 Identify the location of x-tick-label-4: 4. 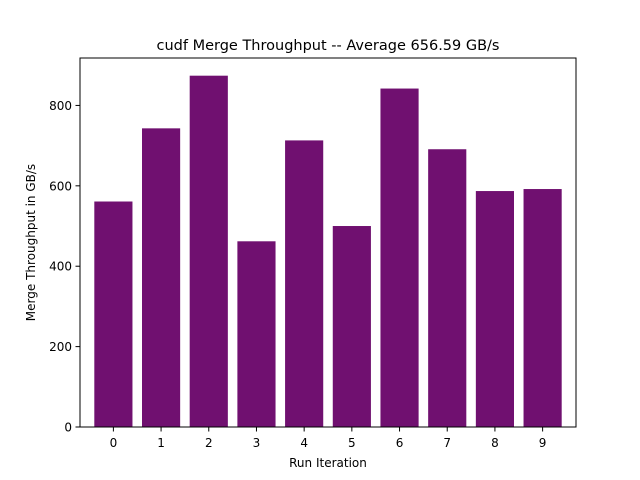
(304, 443).